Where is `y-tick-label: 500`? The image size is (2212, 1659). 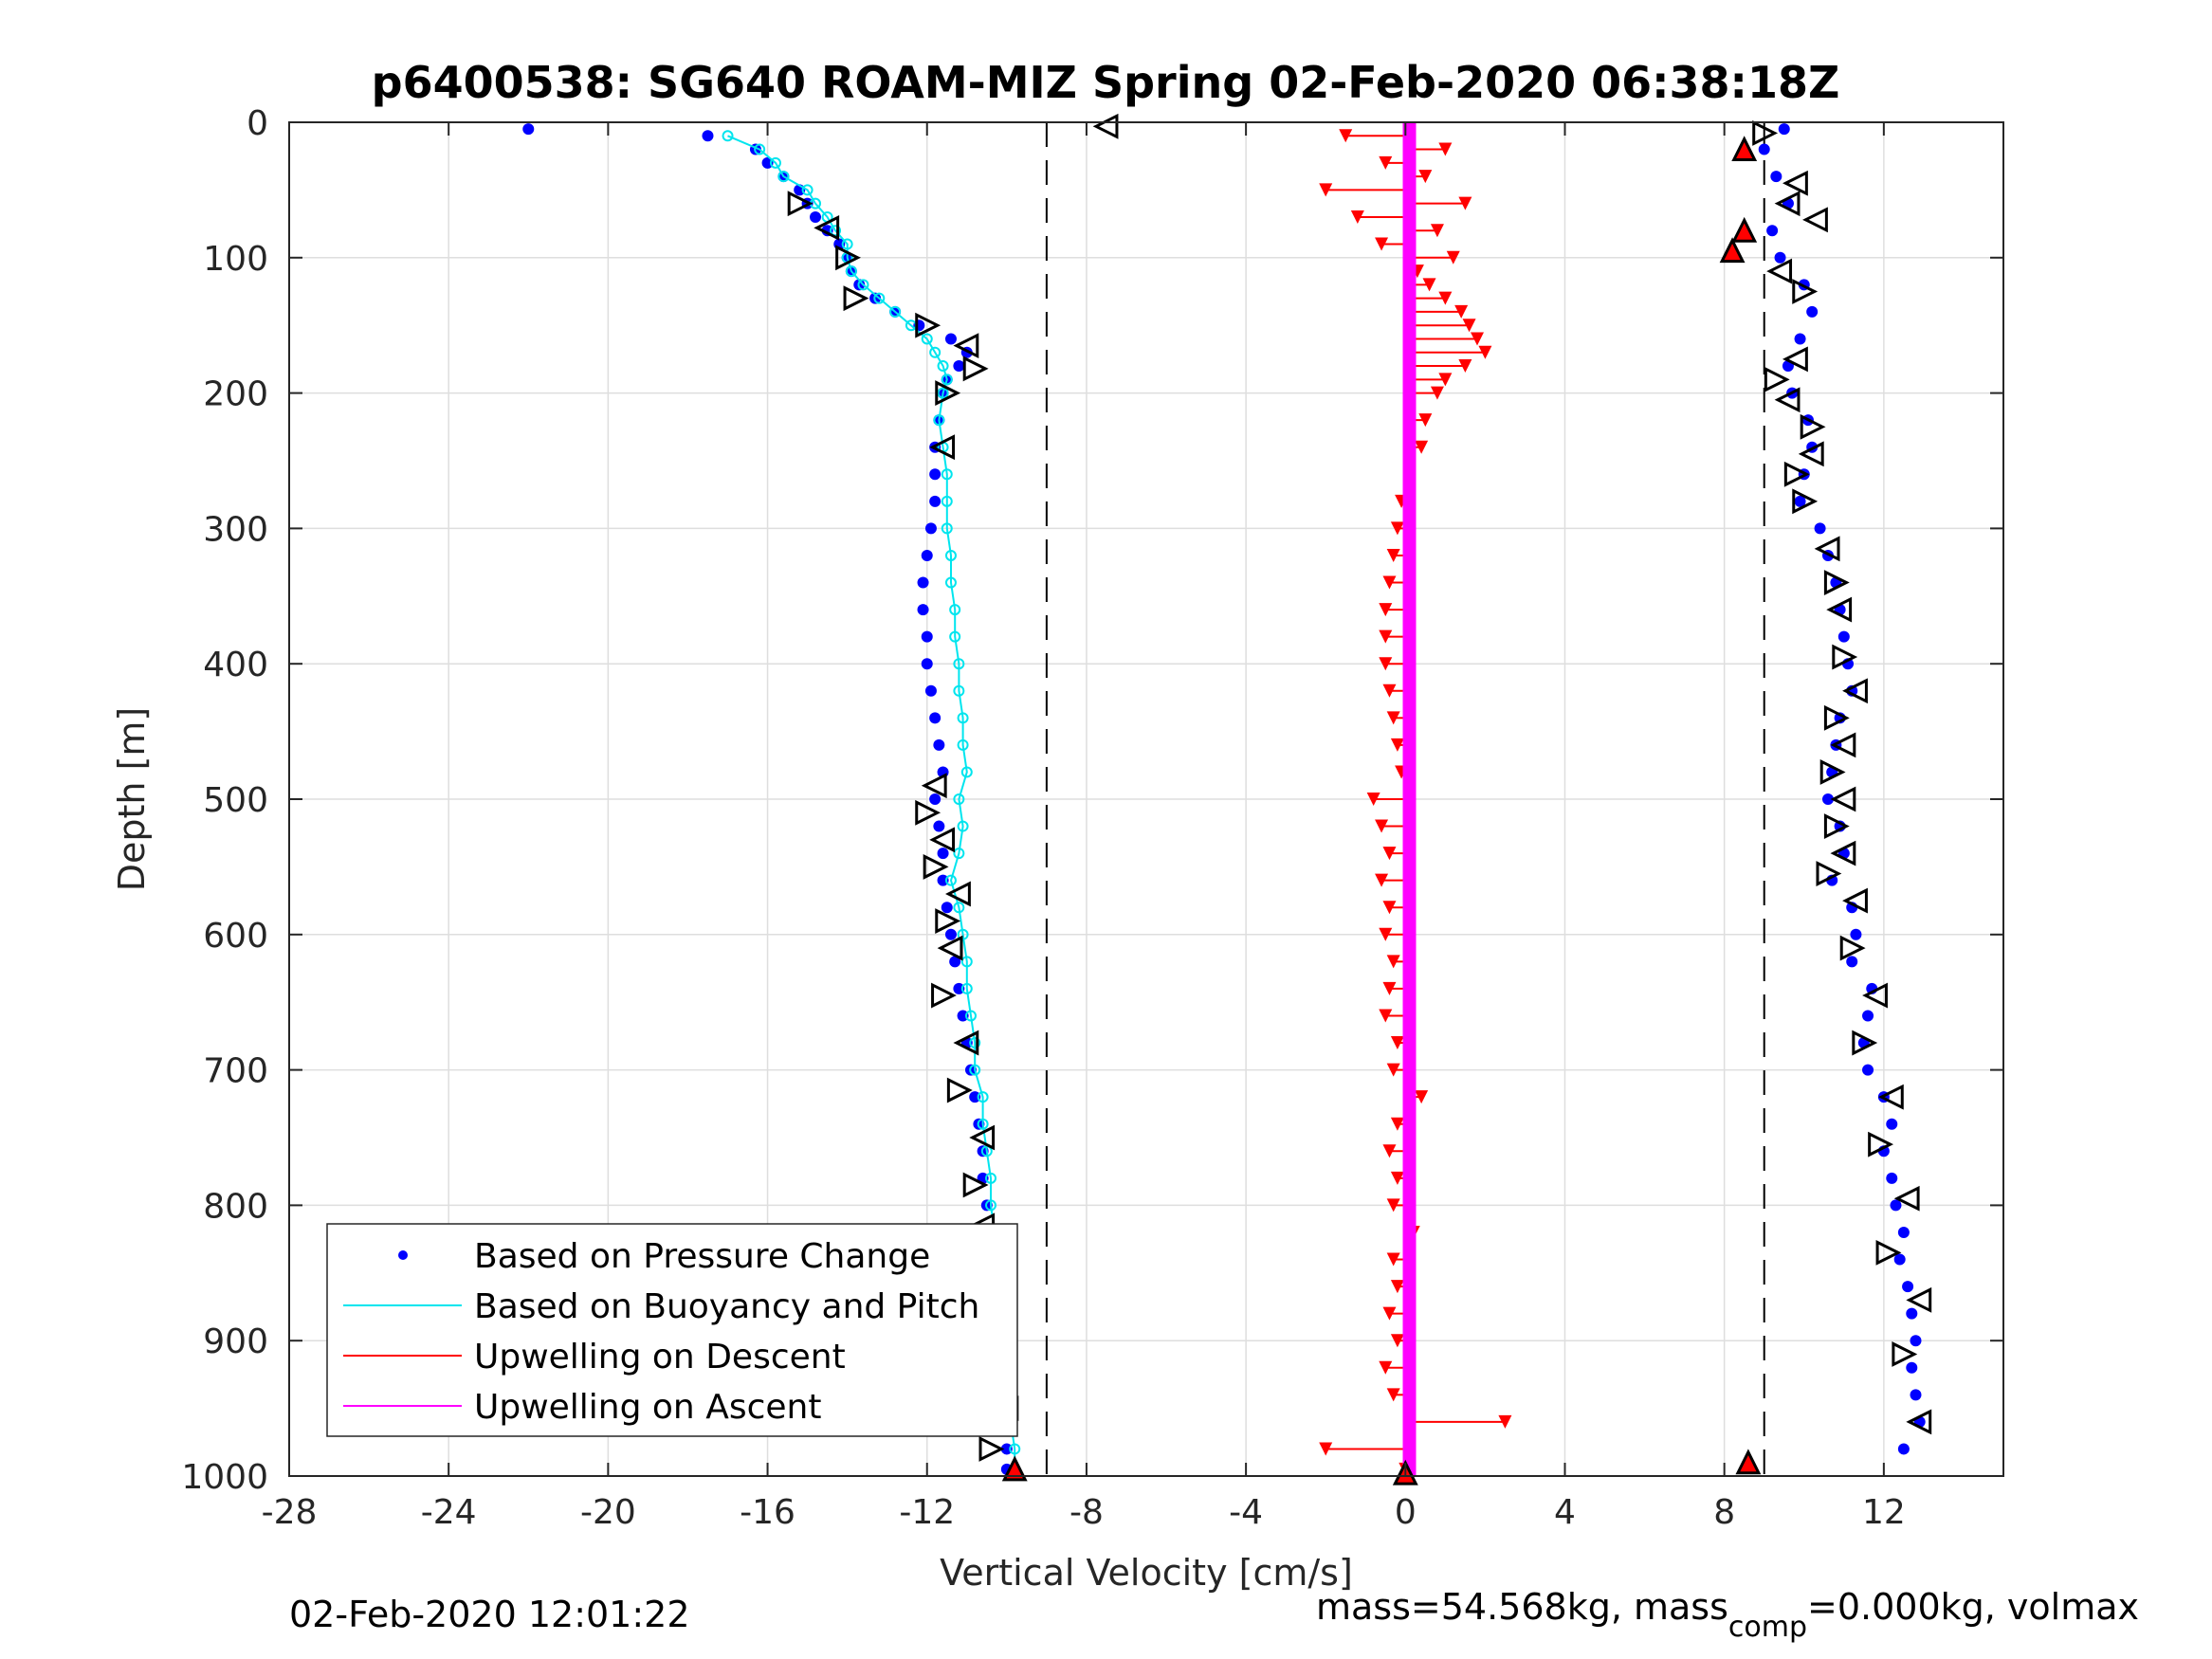
y-tick-label: 500 is located at coordinates (235, 800).